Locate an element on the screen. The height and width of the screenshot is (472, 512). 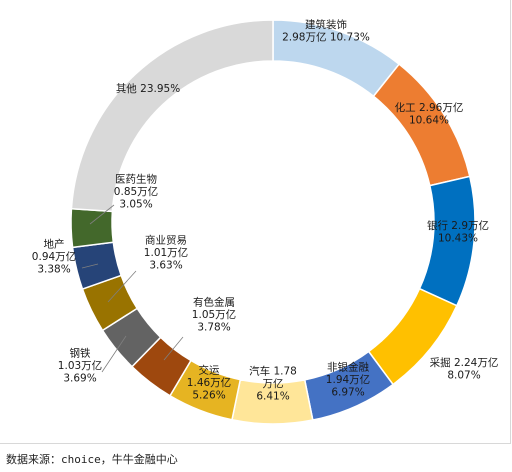
slice-label-2: 化工 2.96万亿 10.64% is located at coordinates (429, 114).